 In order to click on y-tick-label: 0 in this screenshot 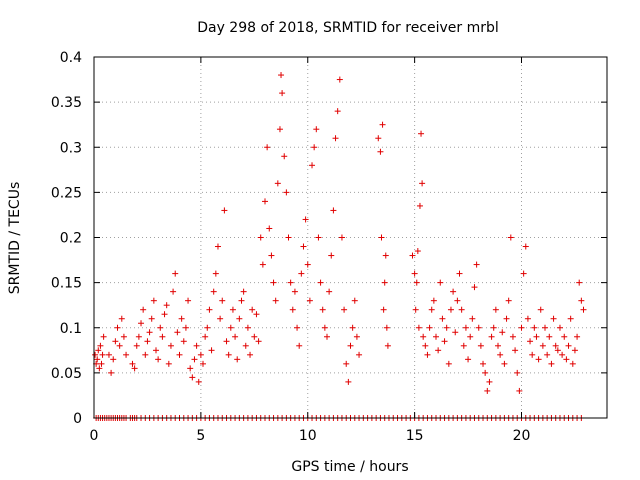, I will do `click(77, 419)`.